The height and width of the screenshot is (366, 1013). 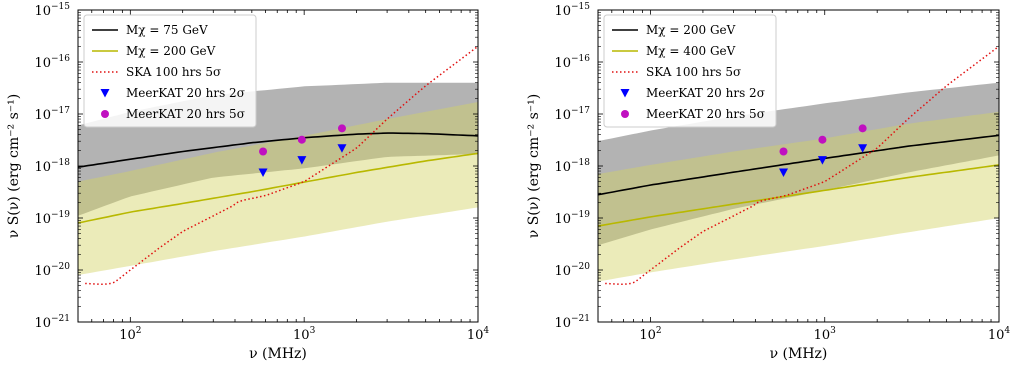 I want to click on legend-entry-label: MeerKAT 20 hrs 2σ, so click(x=705, y=93).